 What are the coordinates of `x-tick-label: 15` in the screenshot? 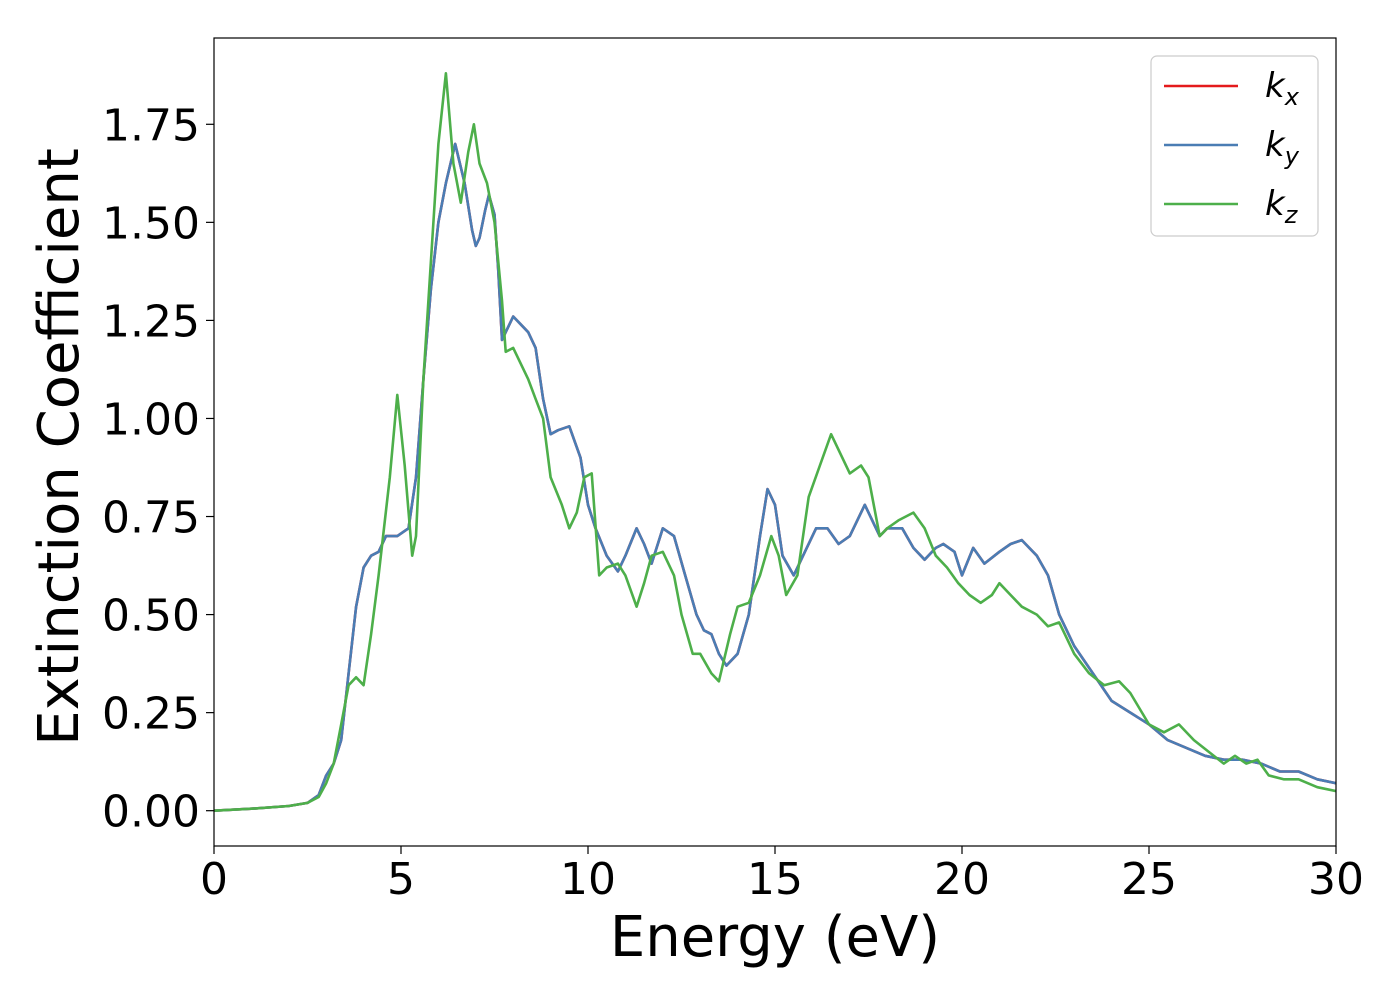 It's located at (775, 879).